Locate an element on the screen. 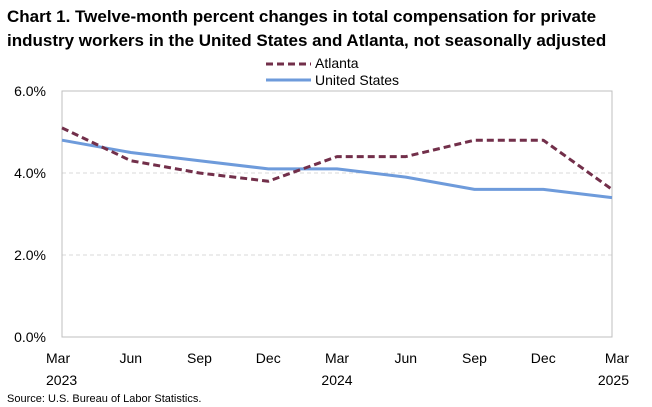 The width and height of the screenshot is (652, 407). series-line-united-states is located at coordinates (337, 169).